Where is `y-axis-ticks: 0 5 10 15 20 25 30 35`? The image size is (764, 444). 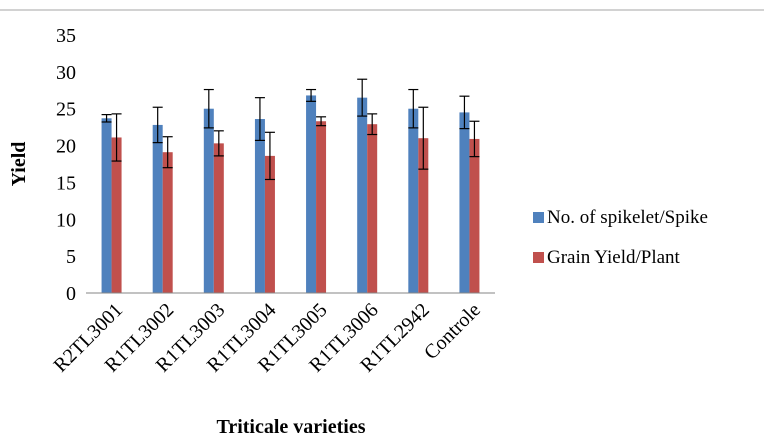
y-axis-ticks: 0 5 10 15 20 25 30 35 is located at coordinates (66, 165).